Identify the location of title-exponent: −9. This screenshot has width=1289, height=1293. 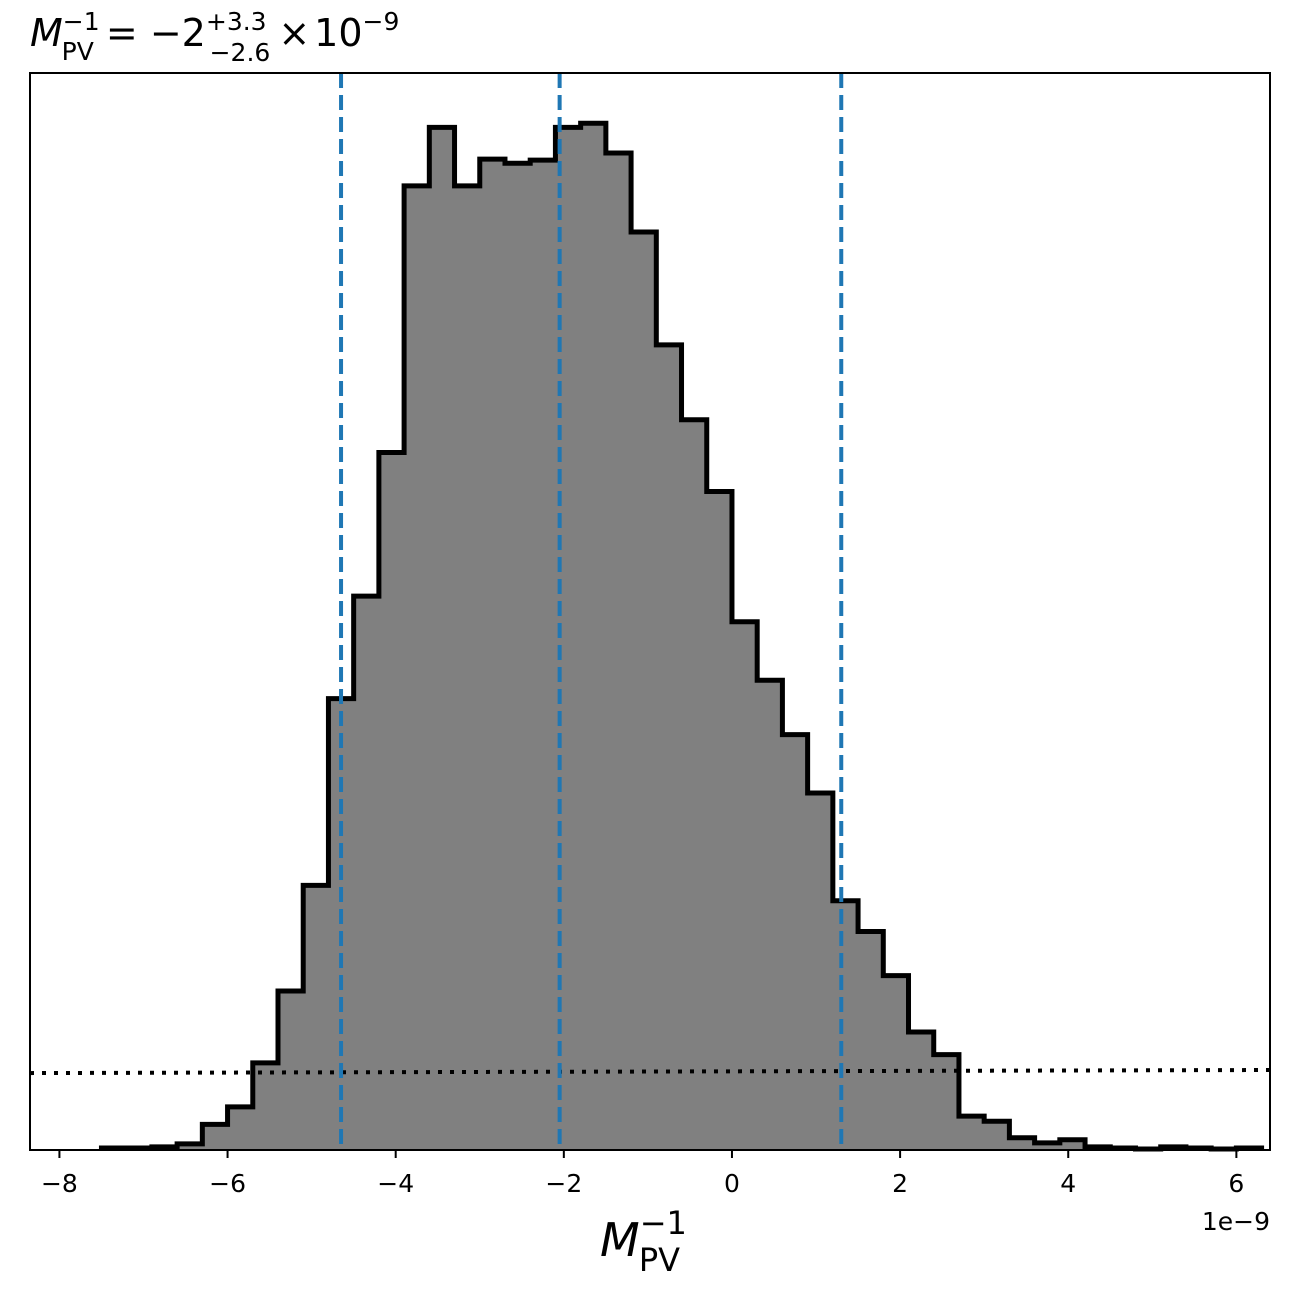
(381, 21).